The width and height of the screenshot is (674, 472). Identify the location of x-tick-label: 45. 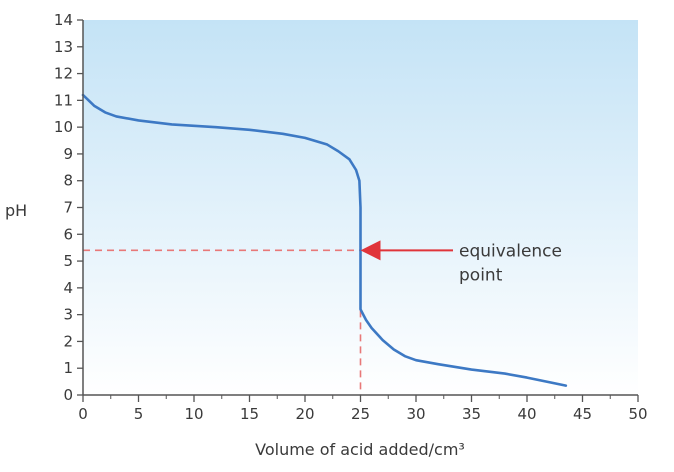
(582, 414).